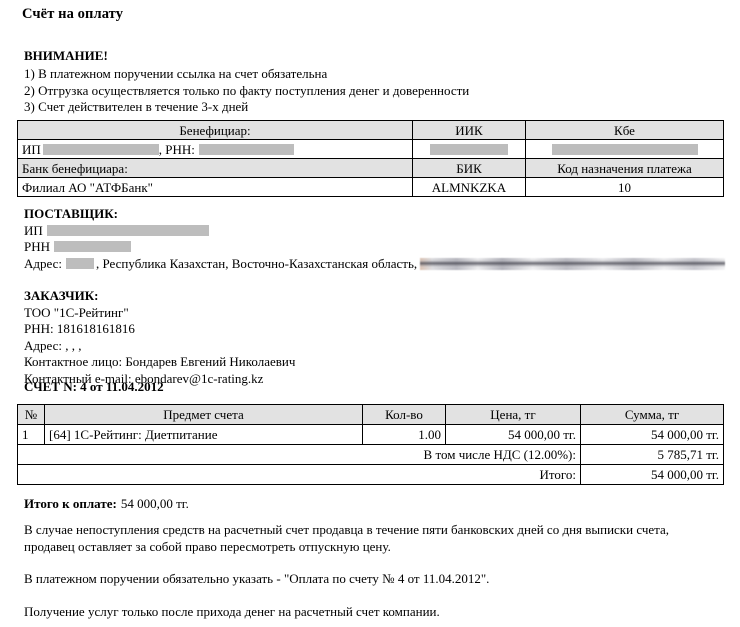 This screenshot has width=740, height=627. What do you see at coordinates (299, 454) in the screenshot?
I see `vat-label: В том числе НДС (12.00%):` at bounding box center [299, 454].